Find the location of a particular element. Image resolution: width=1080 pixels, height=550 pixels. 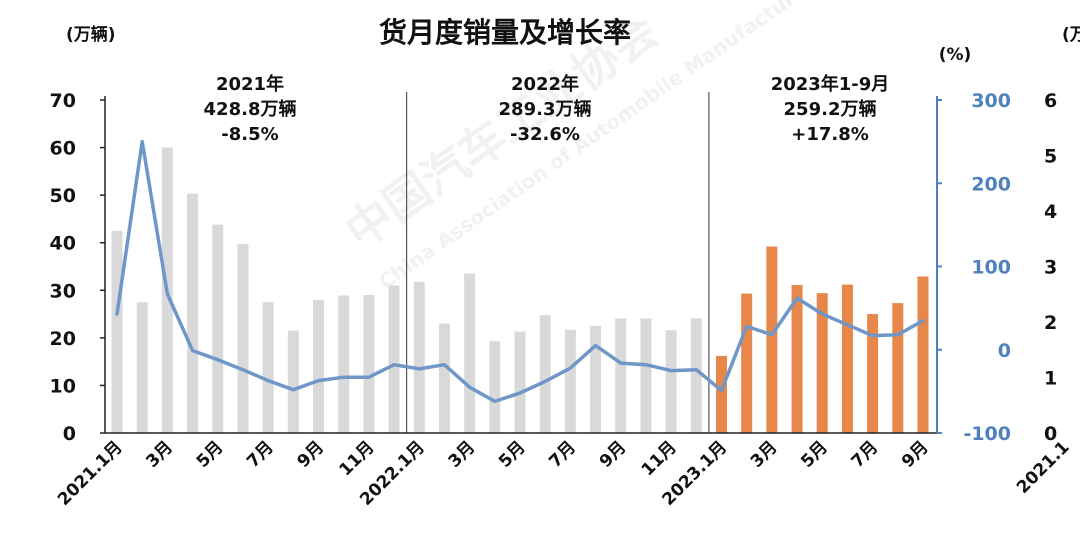

far-right-tick-label-5: 5 is located at coordinates (1050, 157).